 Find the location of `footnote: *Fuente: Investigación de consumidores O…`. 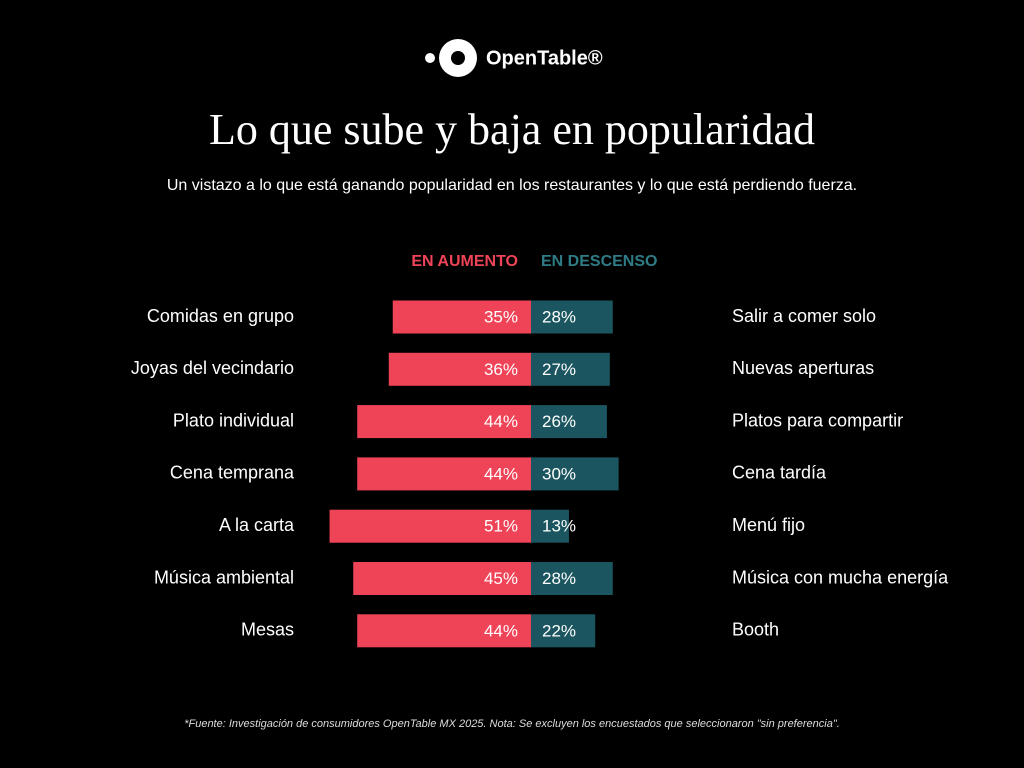

footnote: *Fuente: Investigación de consumidores O… is located at coordinates (512, 724).